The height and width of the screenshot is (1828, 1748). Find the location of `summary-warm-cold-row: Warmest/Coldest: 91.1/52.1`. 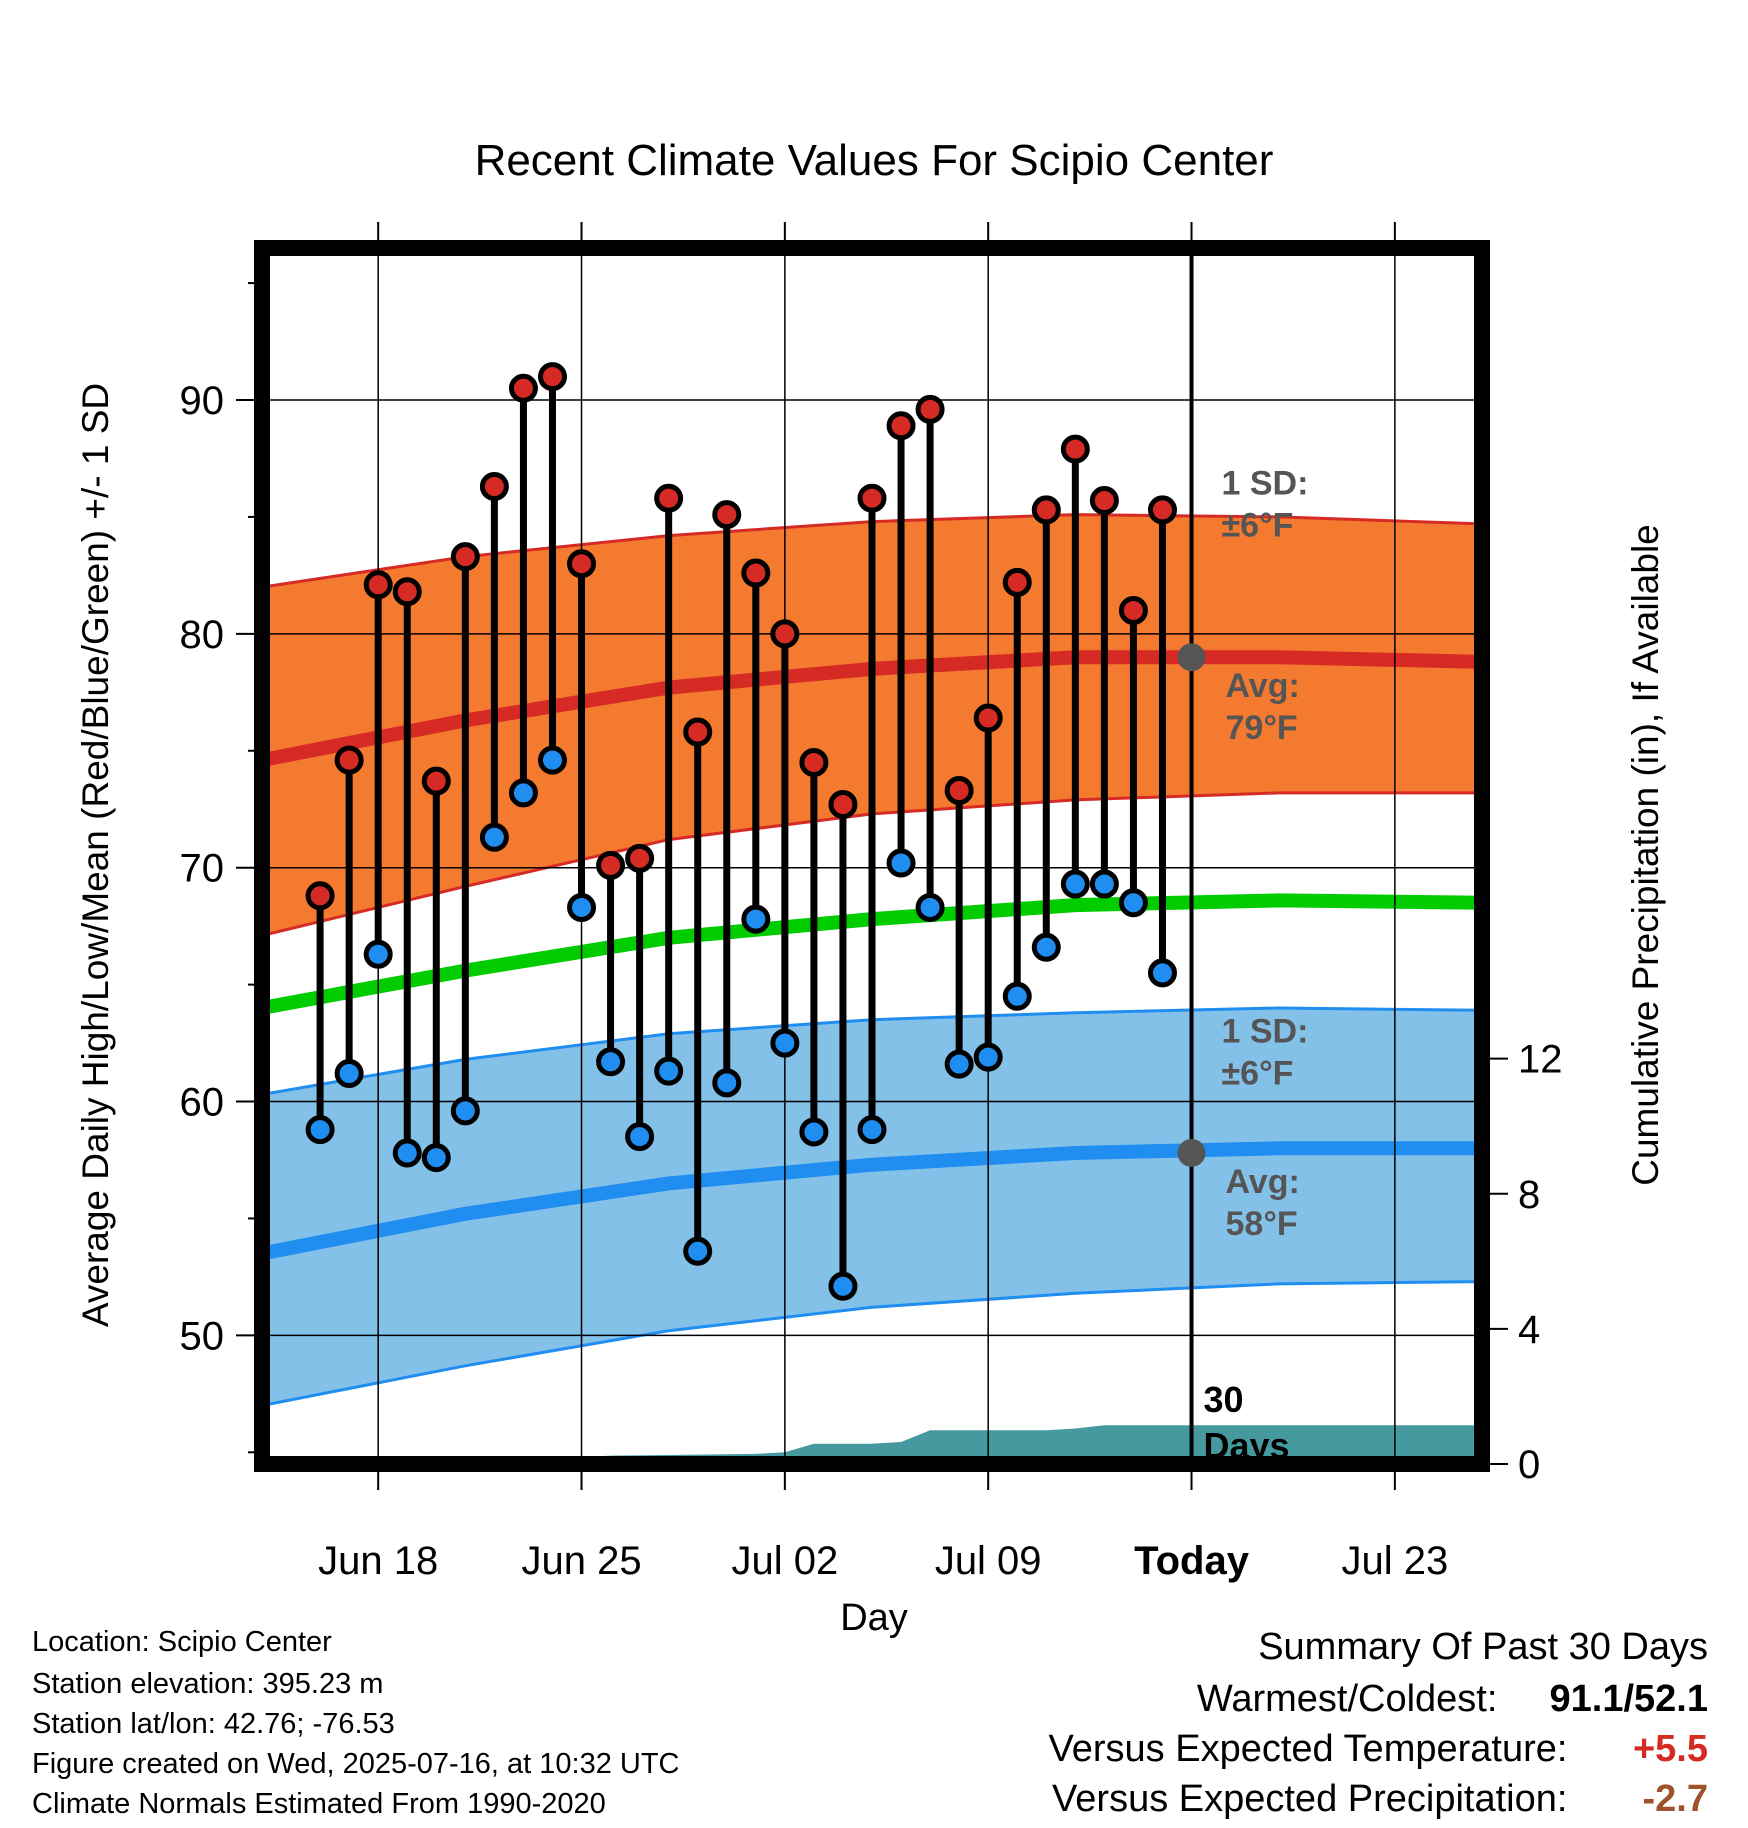

summary-warm-cold-row: Warmest/Coldest: 91.1/52.1 is located at coordinates (1378, 1699).